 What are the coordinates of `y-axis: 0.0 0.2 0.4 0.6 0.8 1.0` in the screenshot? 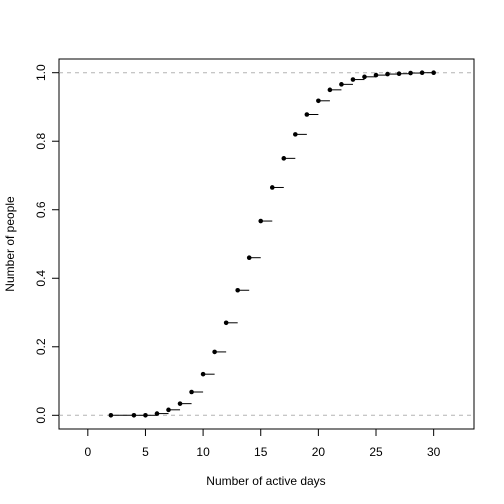 It's located at (47, 244).